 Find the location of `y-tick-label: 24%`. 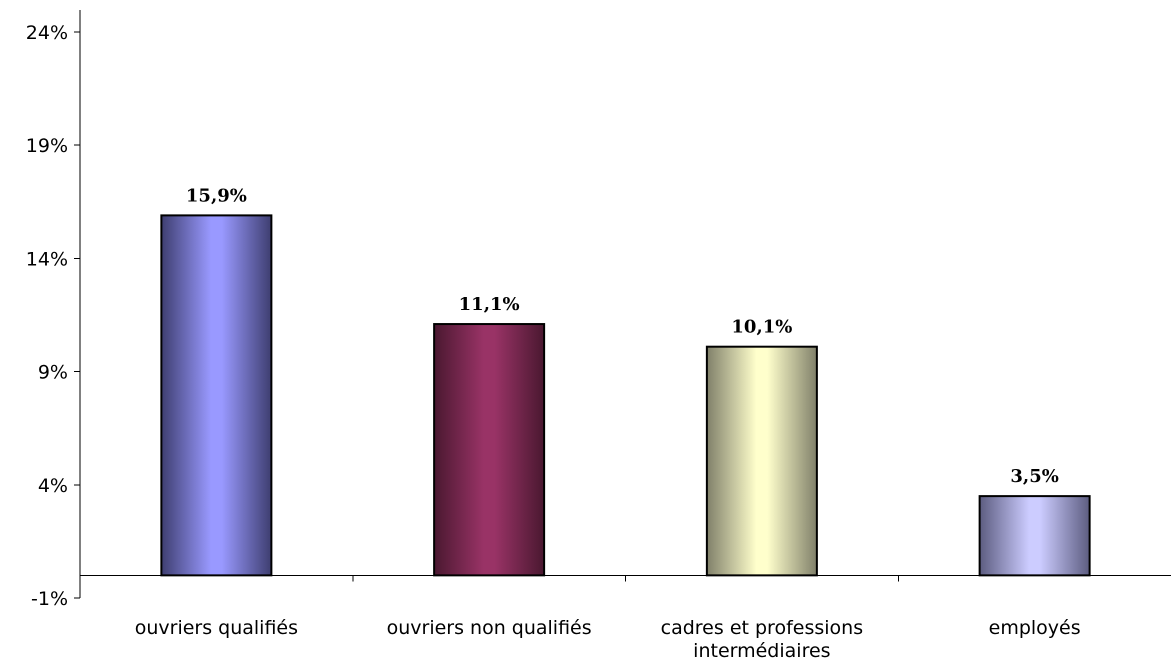

y-tick-label: 24% is located at coordinates (47, 33).